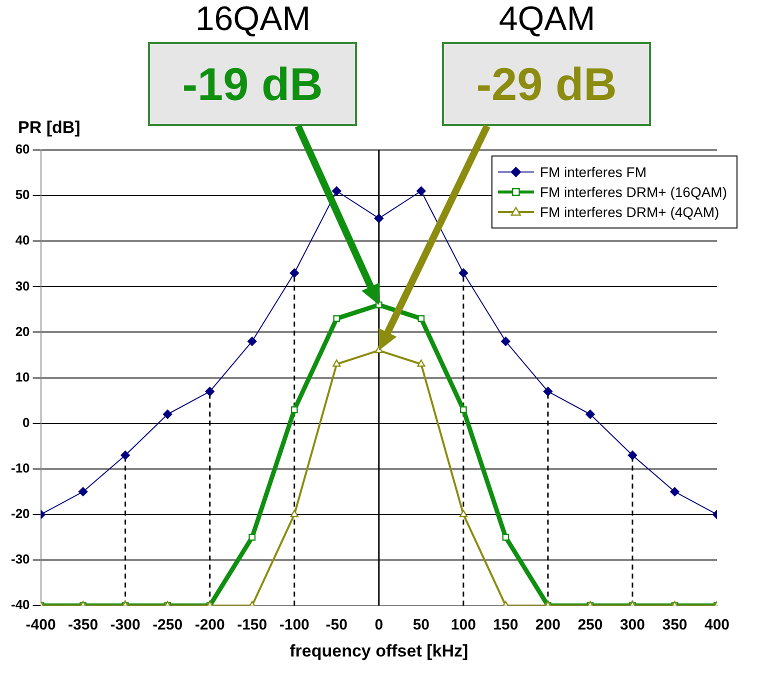 The height and width of the screenshot is (676, 779). What do you see at coordinates (22, 149) in the screenshot?
I see `y-tick-label: 60` at bounding box center [22, 149].